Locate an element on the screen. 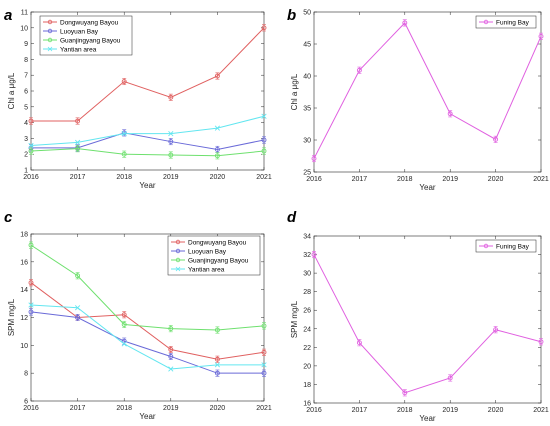 The height and width of the screenshot is (426, 550). y-tick-label: 25 is located at coordinates (307, 173).